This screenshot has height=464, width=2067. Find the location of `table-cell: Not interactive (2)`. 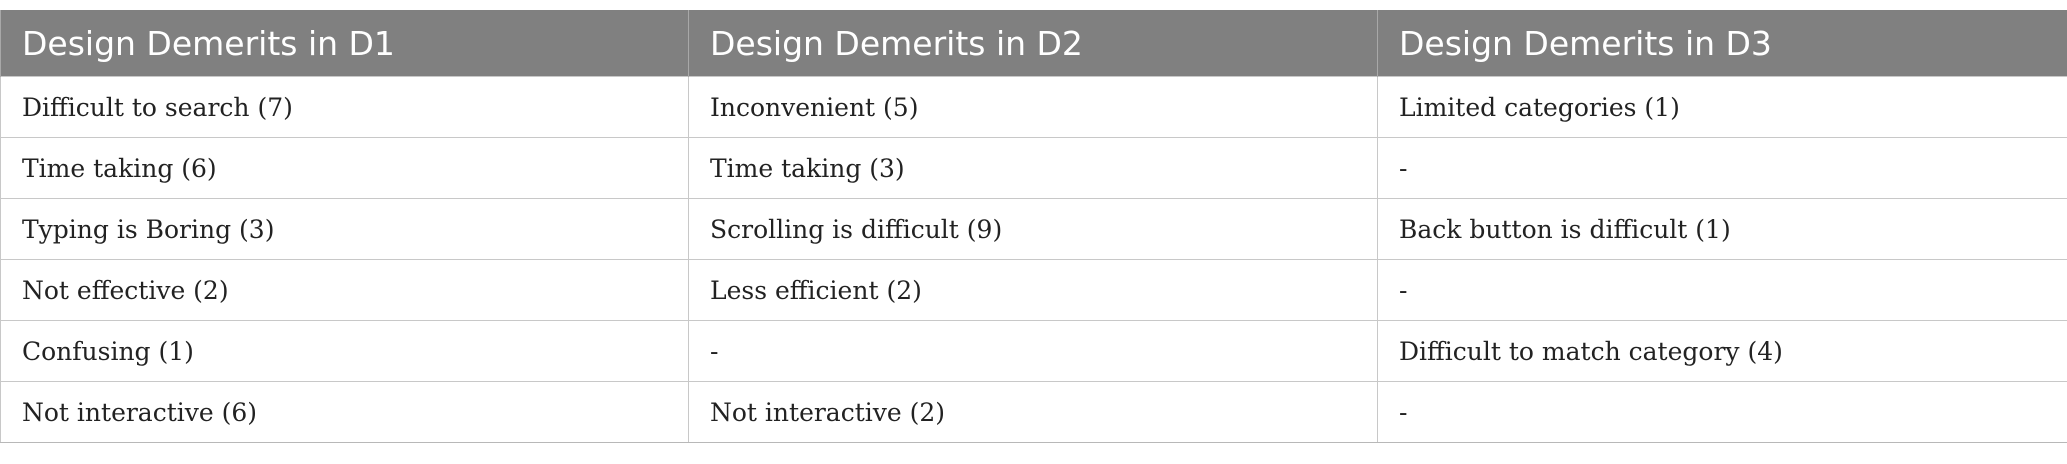

table-cell: Not interactive (2) is located at coordinates (1033, 412).